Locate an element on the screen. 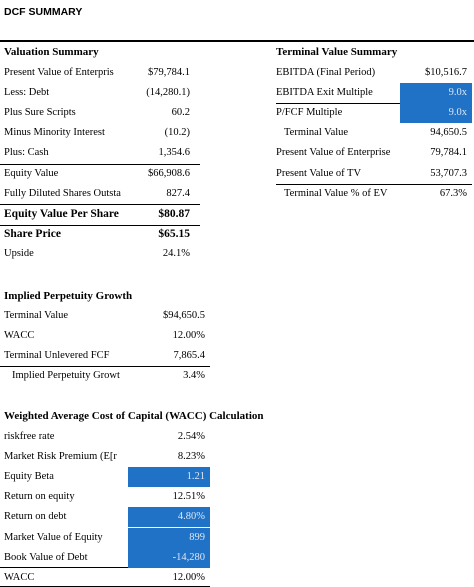  row-value: 3.4% is located at coordinates (194, 376).